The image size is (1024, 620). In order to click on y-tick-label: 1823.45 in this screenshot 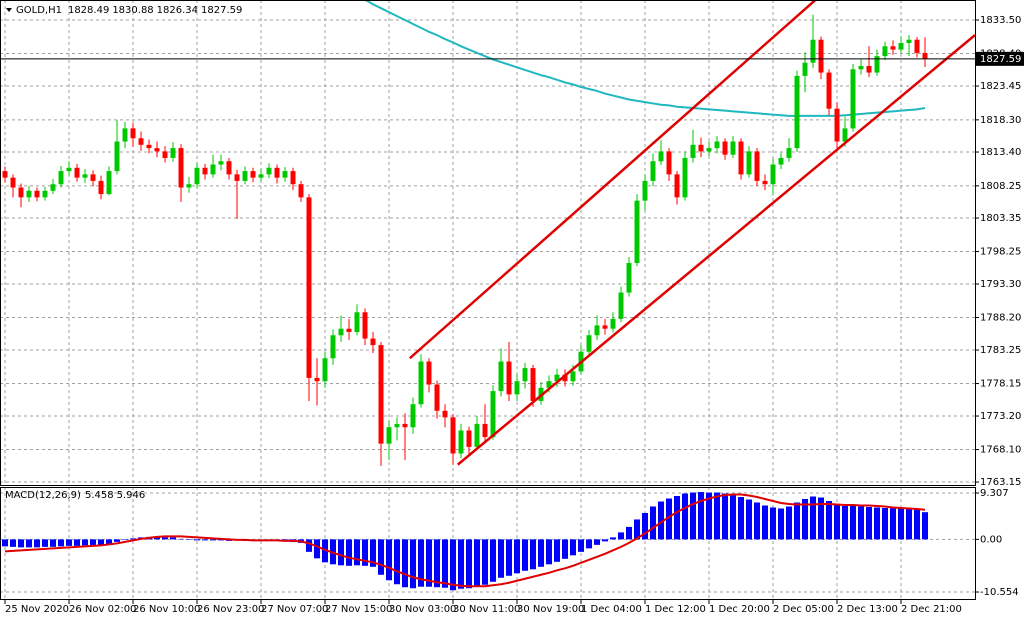, I will do `click(1000, 86)`.